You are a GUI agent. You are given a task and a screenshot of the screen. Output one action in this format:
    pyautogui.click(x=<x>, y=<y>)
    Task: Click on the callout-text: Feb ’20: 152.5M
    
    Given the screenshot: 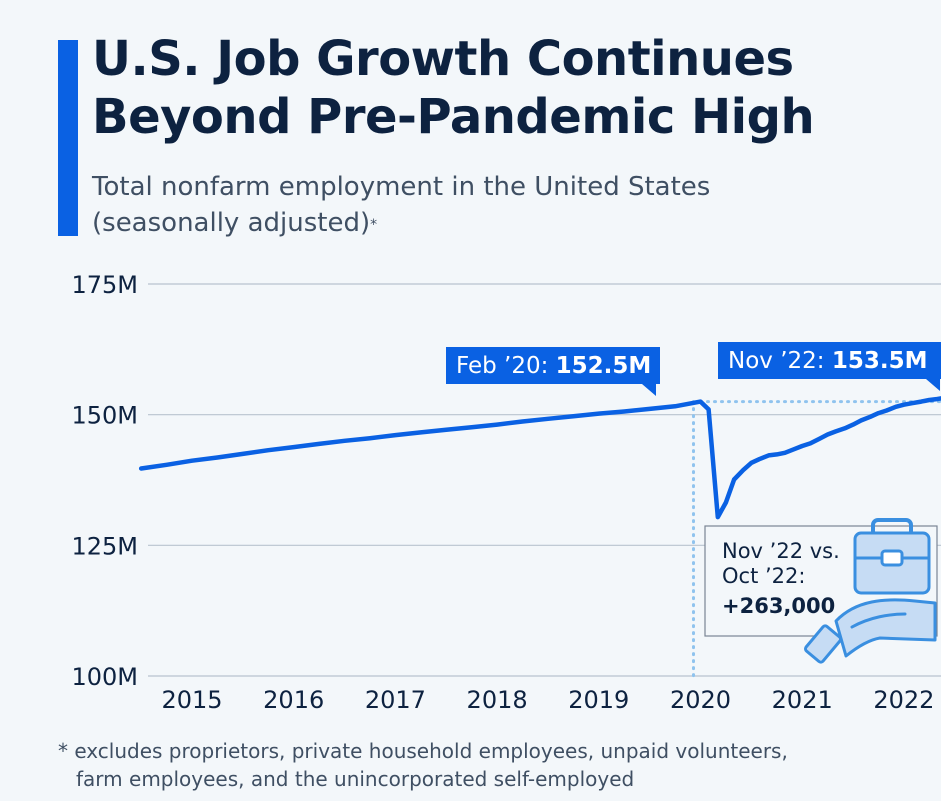 What is the action you would take?
    pyautogui.click(x=553, y=366)
    